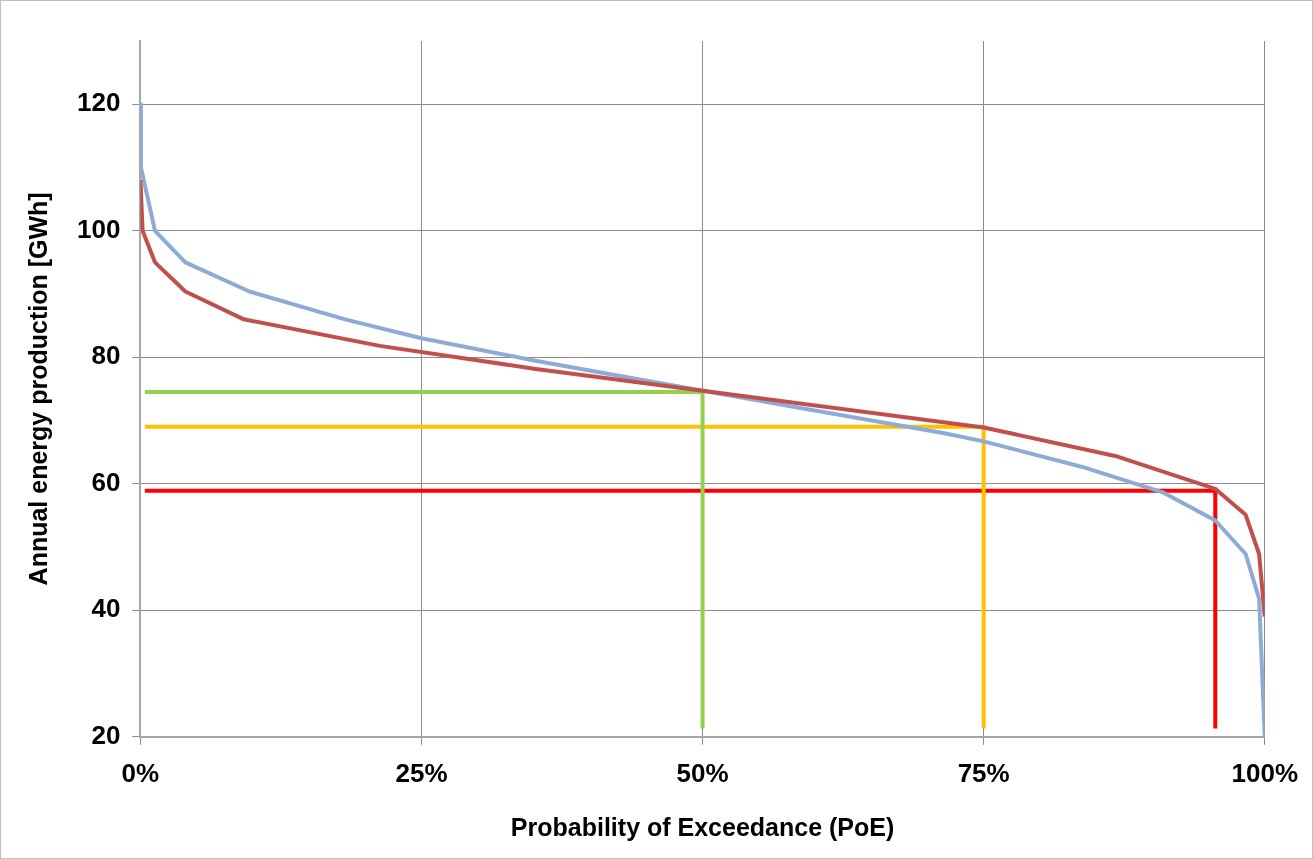 The height and width of the screenshot is (859, 1313). What do you see at coordinates (702, 772) in the screenshot?
I see `x-tick-label: 50%` at bounding box center [702, 772].